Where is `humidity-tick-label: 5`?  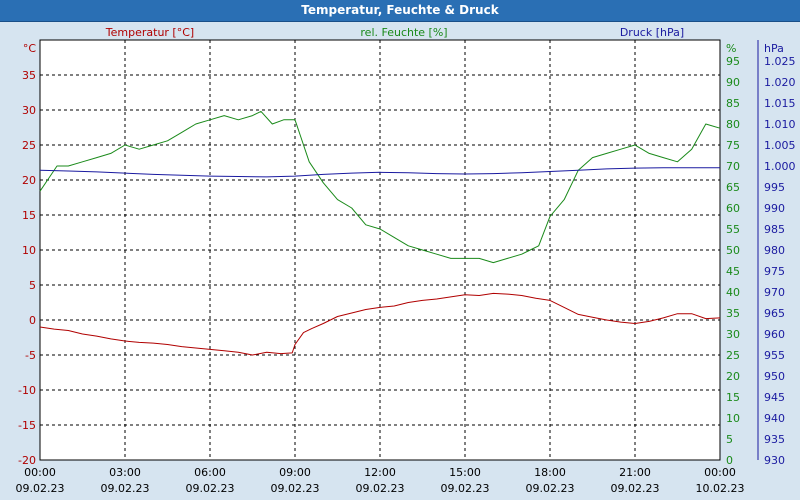
humidity-tick-label: 5 is located at coordinates (729, 439).